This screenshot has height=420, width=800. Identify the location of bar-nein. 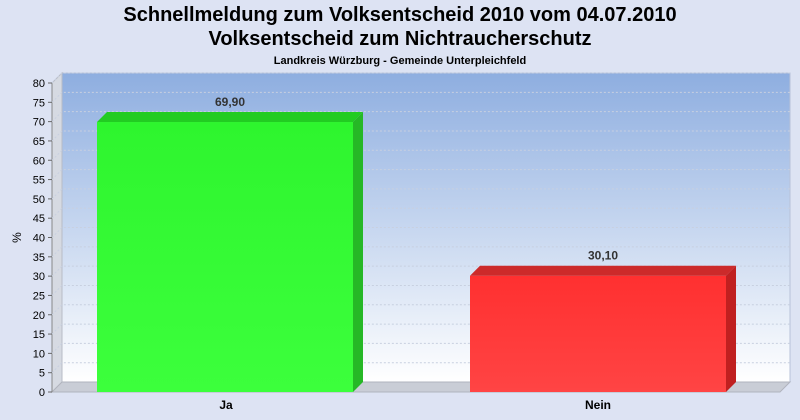
(603, 328).